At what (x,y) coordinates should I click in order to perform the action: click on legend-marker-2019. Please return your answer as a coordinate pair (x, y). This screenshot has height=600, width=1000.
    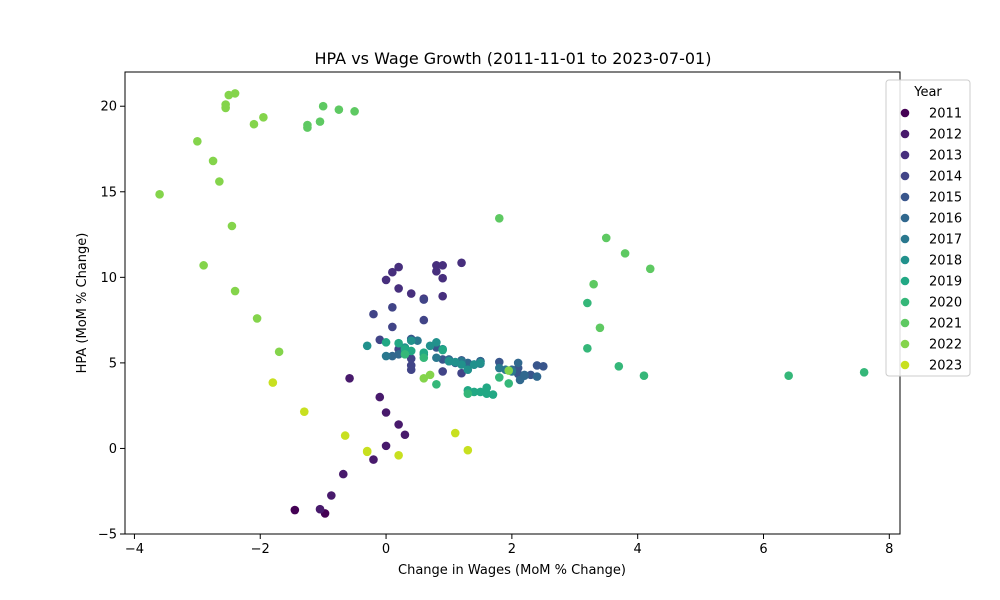
    Looking at the image, I should click on (905, 281).